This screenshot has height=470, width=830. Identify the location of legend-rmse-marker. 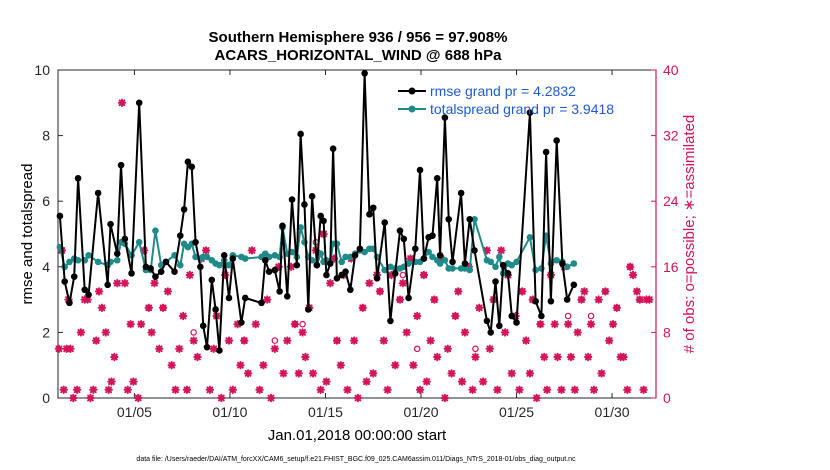
(412, 91).